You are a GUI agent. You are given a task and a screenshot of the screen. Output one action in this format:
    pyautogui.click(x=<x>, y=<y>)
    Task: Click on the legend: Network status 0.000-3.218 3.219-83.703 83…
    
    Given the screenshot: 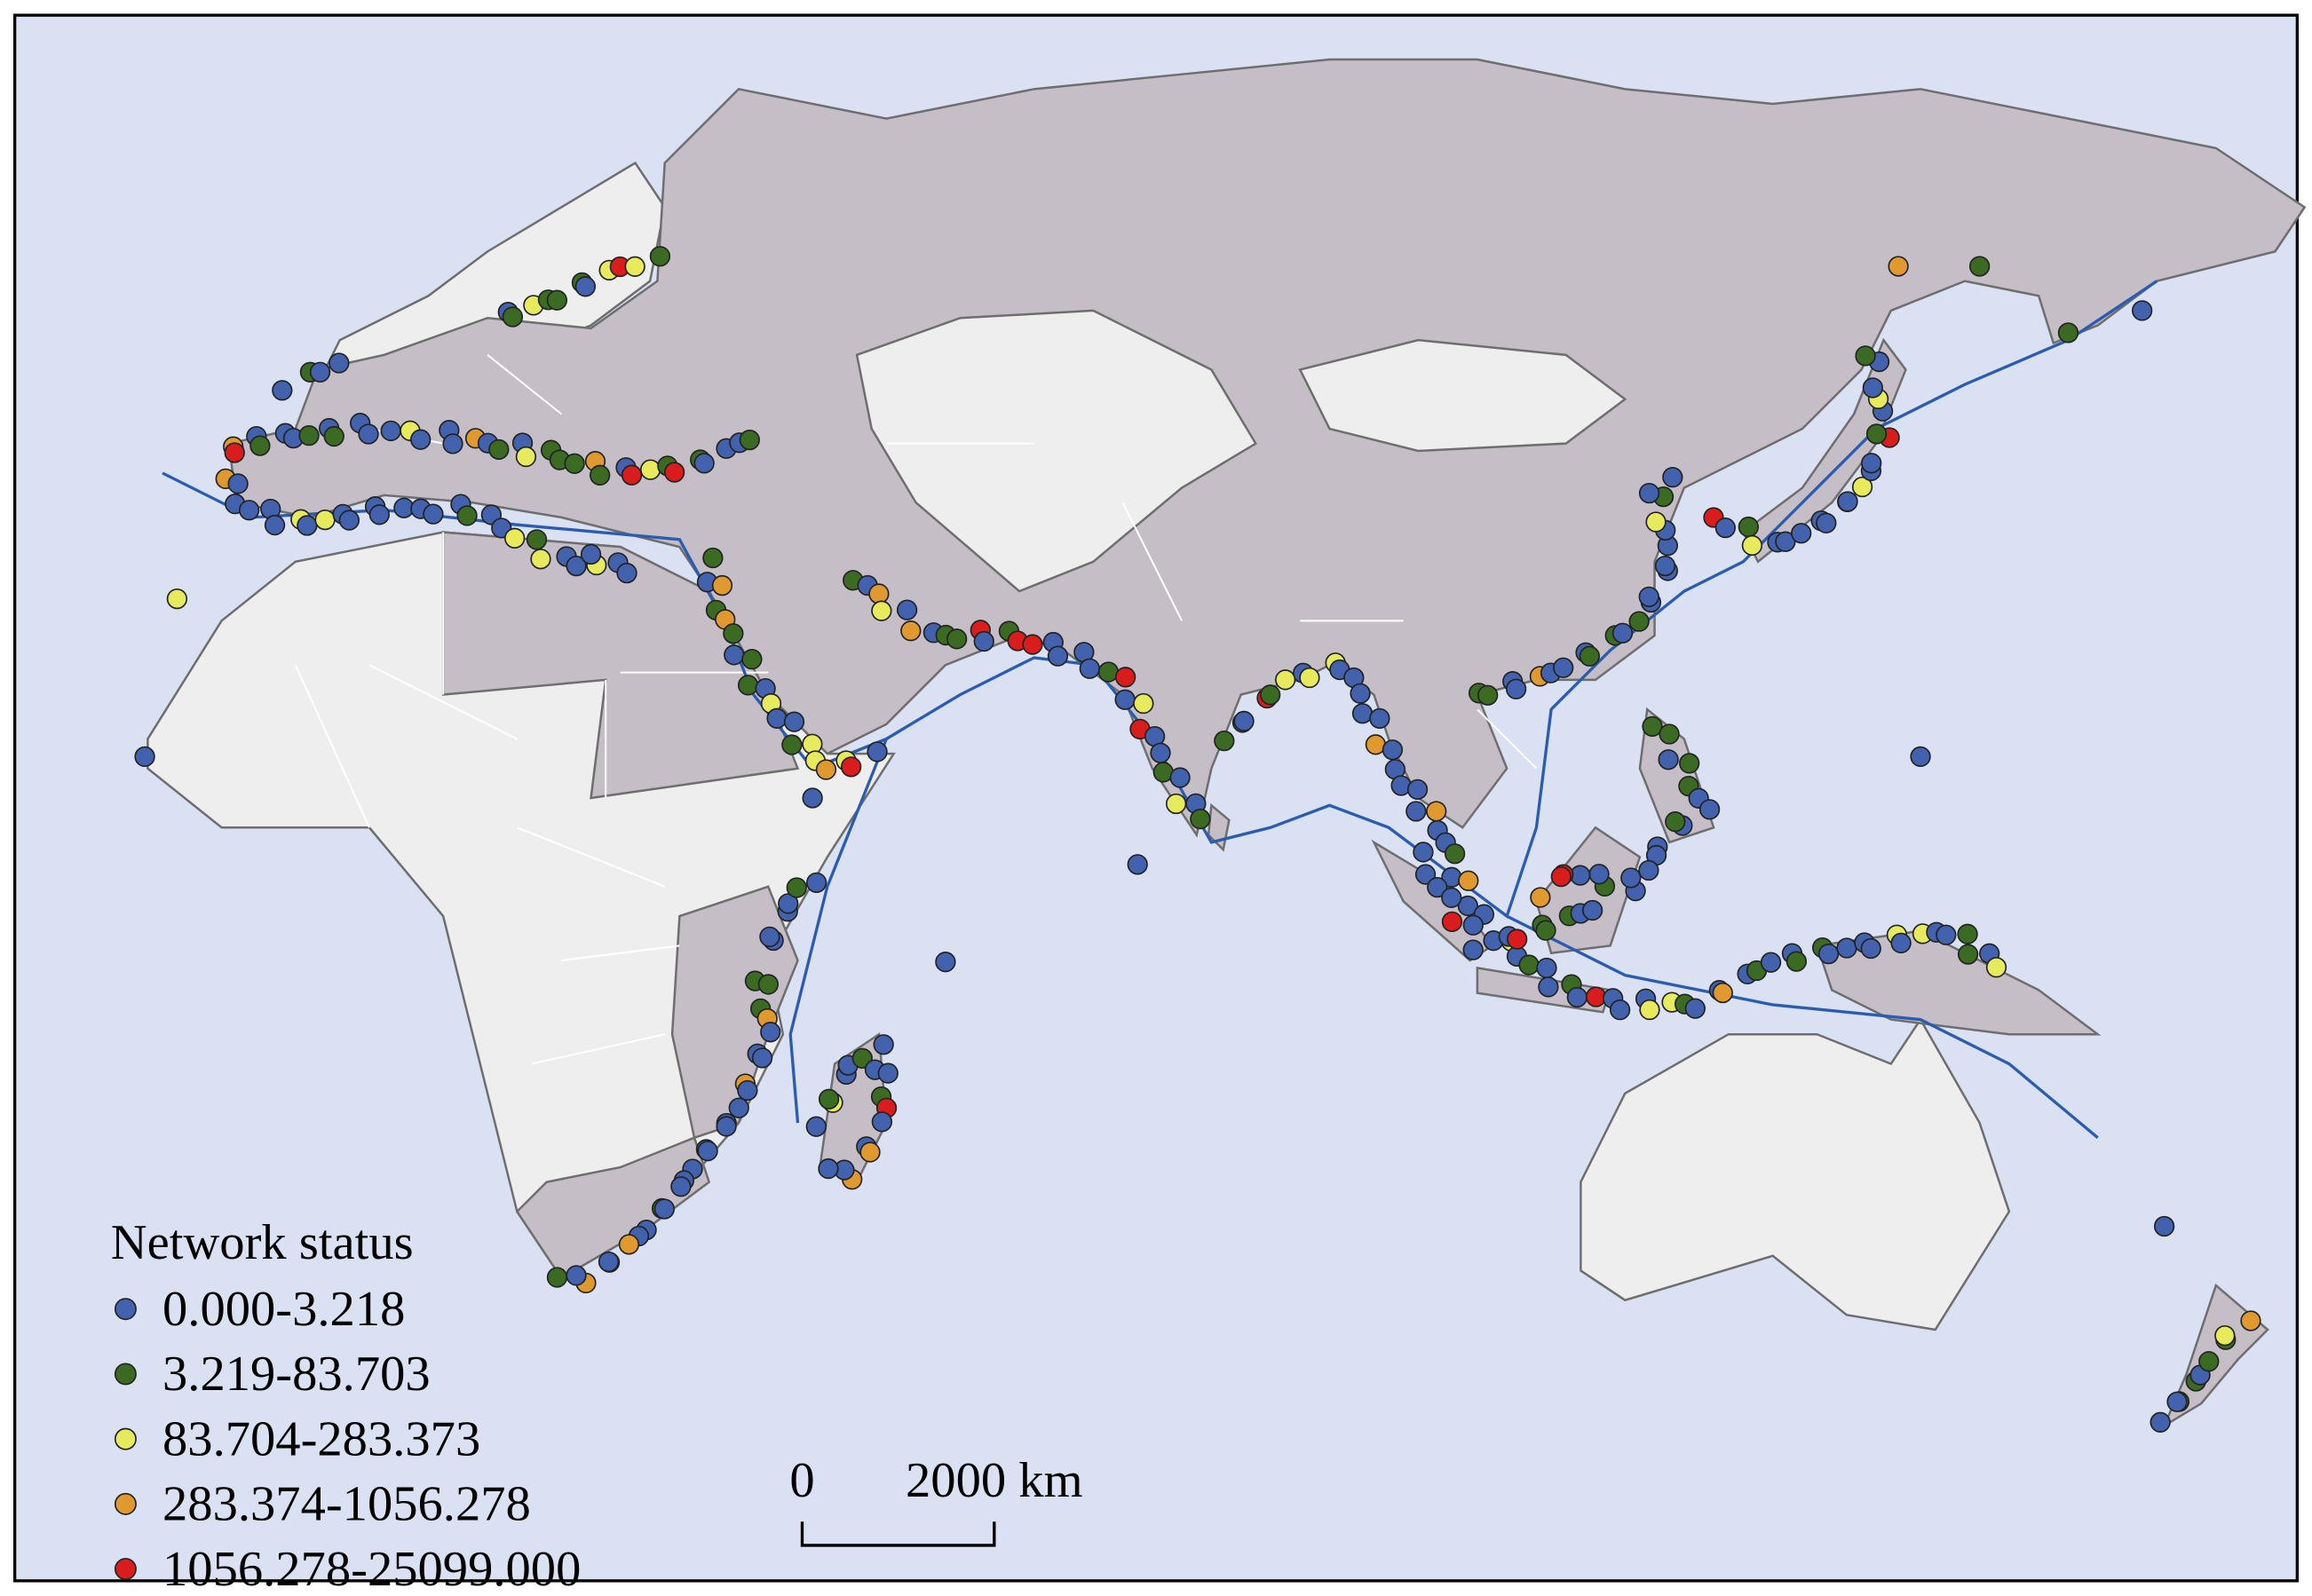 What is the action you would take?
    pyautogui.click(x=347, y=1405)
    